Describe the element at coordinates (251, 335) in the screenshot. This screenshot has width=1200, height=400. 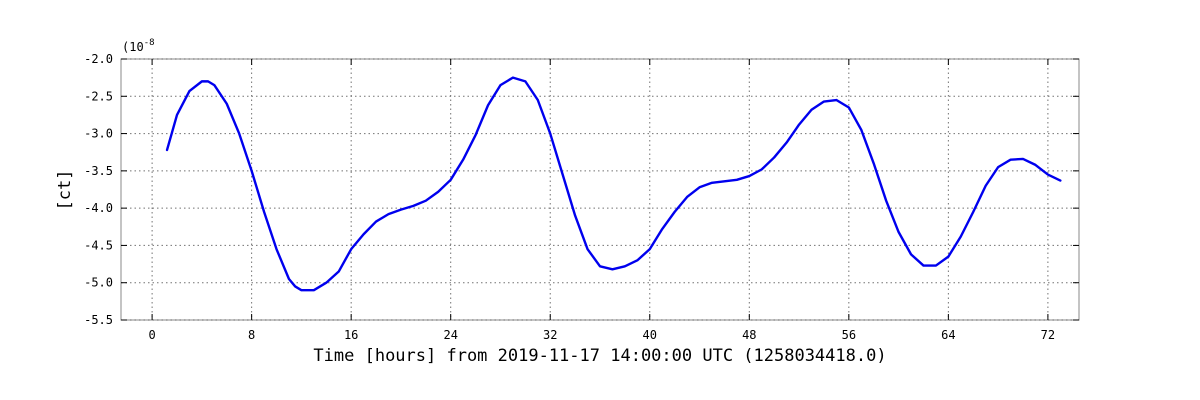
I see `x-tick-label: 8` at that location.